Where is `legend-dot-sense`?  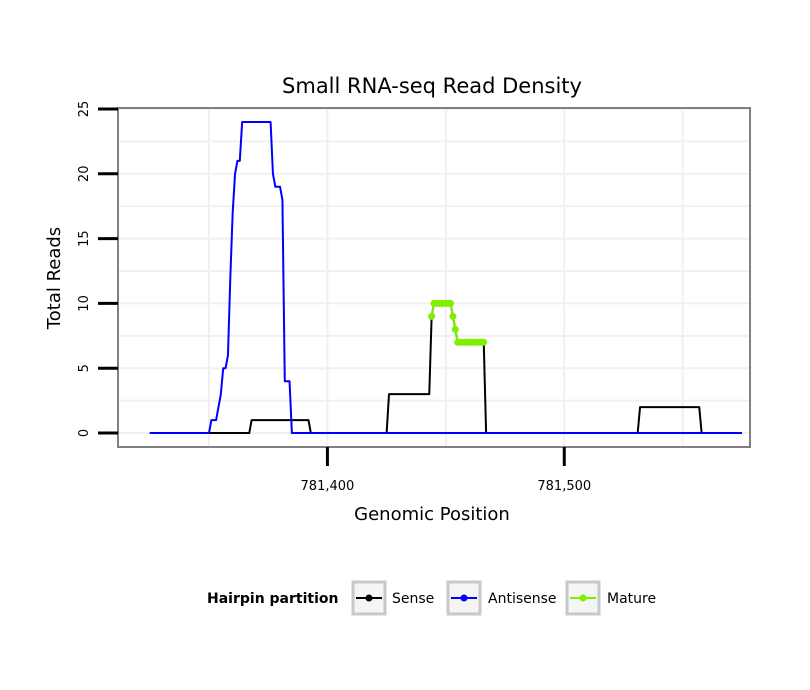
legend-dot-sense is located at coordinates (369, 598).